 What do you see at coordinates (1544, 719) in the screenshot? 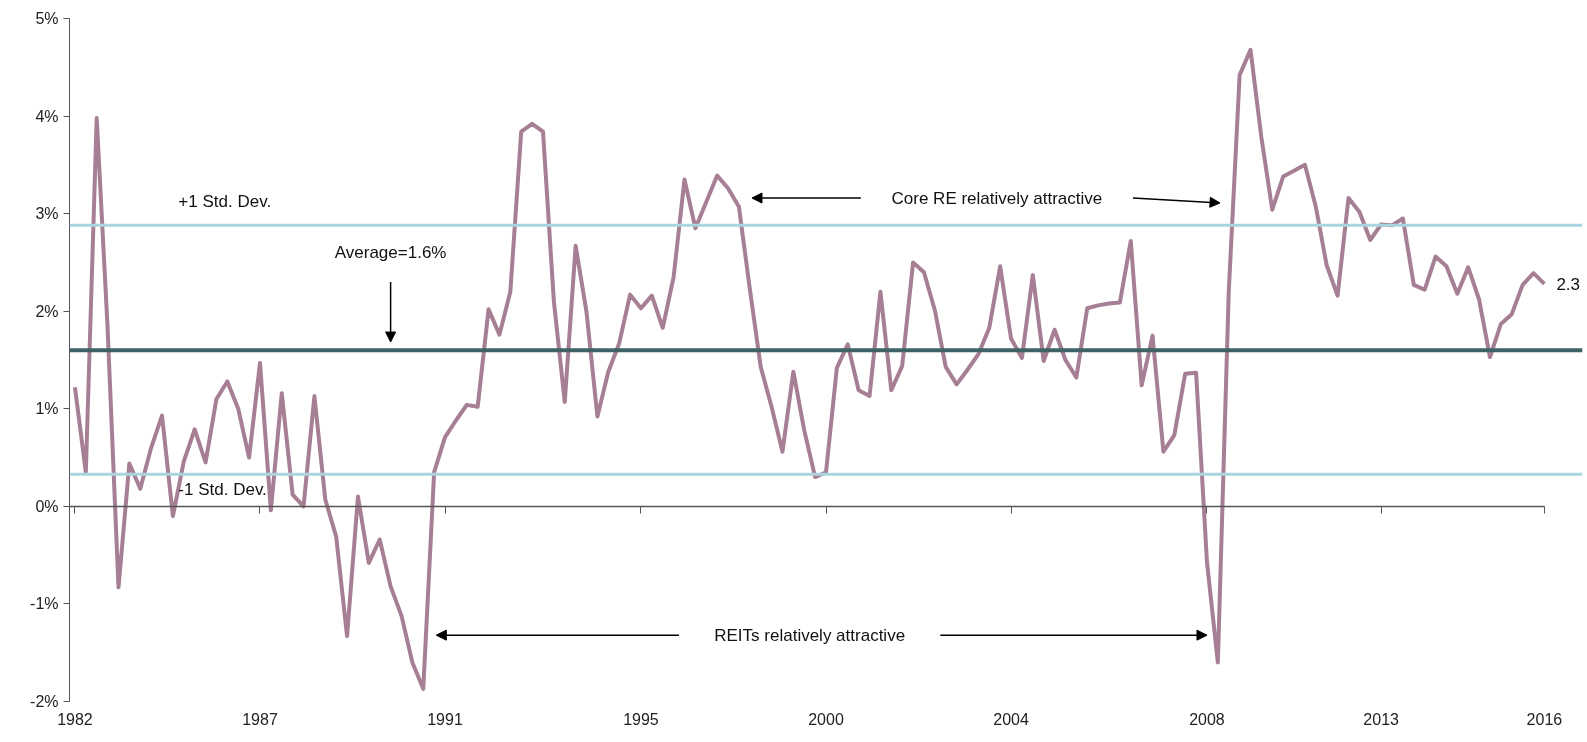
I see `x-tick-label: 2016` at bounding box center [1544, 719].